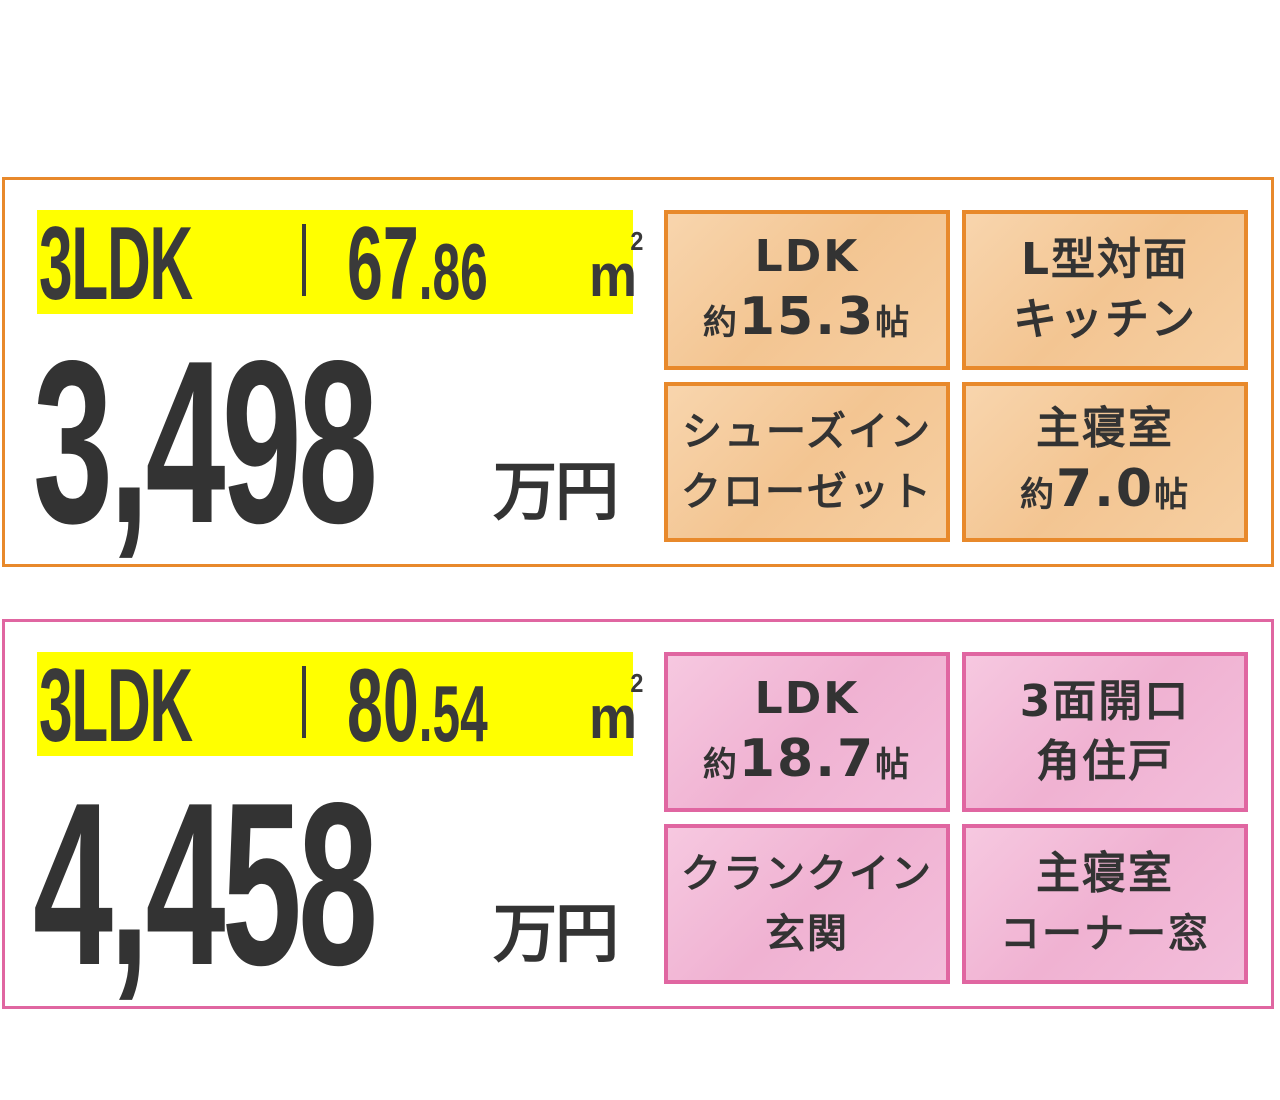  Describe the element at coordinates (1105, 259) in the screenshot. I see `feature-title: L型対面` at that location.